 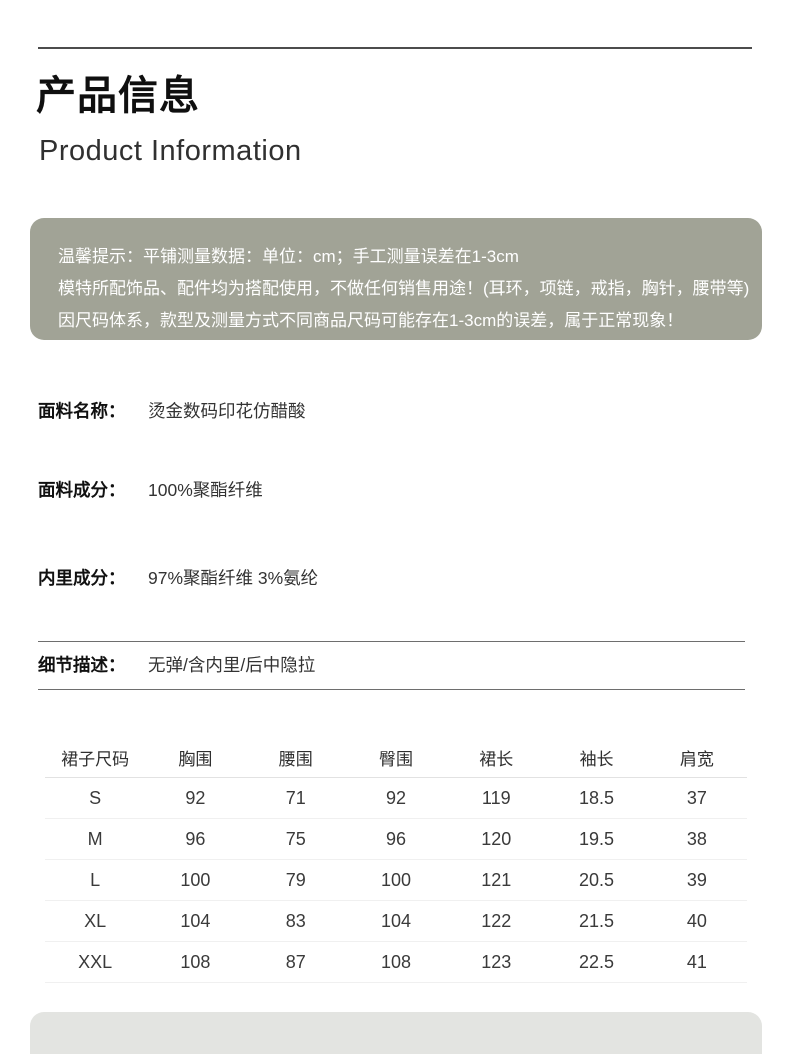 I want to click on size-table-cell: 79, so click(x=295, y=879).